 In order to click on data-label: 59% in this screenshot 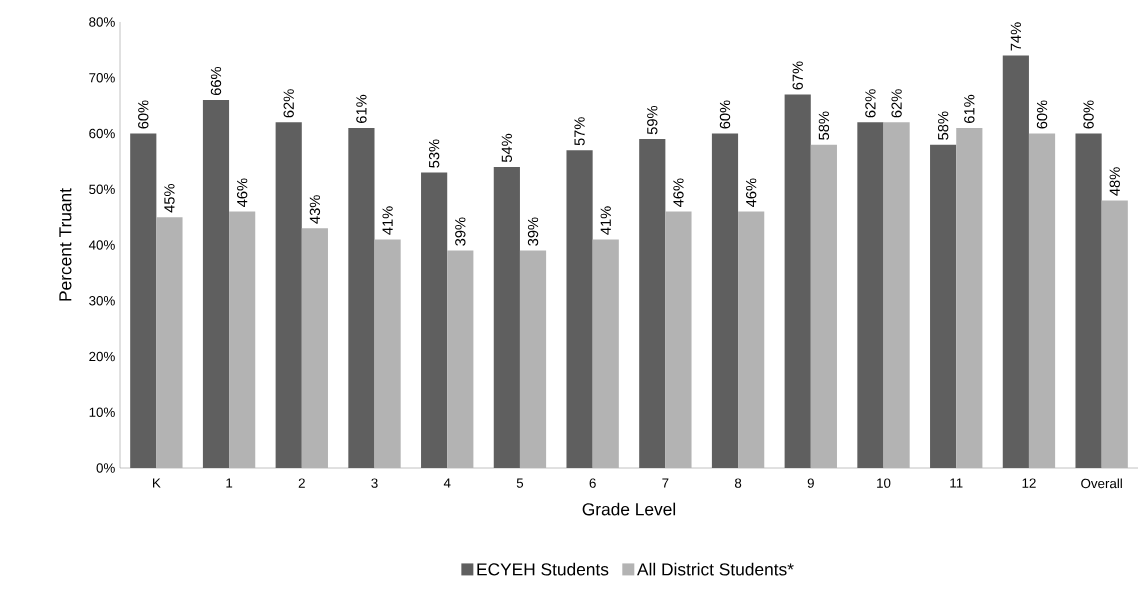, I will do `click(652, 120)`.